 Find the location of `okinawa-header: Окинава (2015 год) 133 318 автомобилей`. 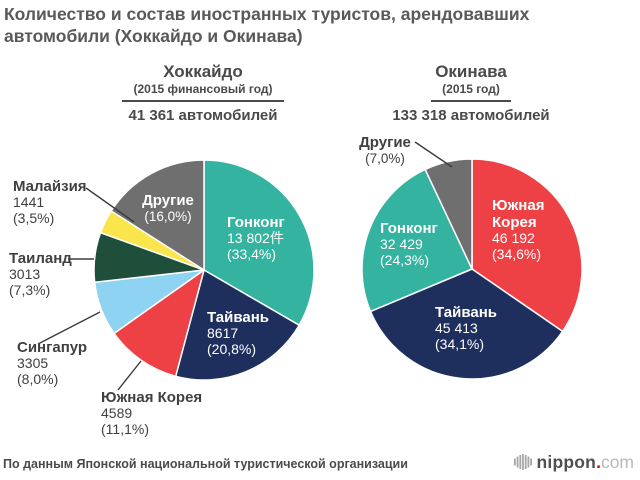

okinawa-header: Окинава (2015 год) 133 318 автомобилей is located at coordinates (471, 93).